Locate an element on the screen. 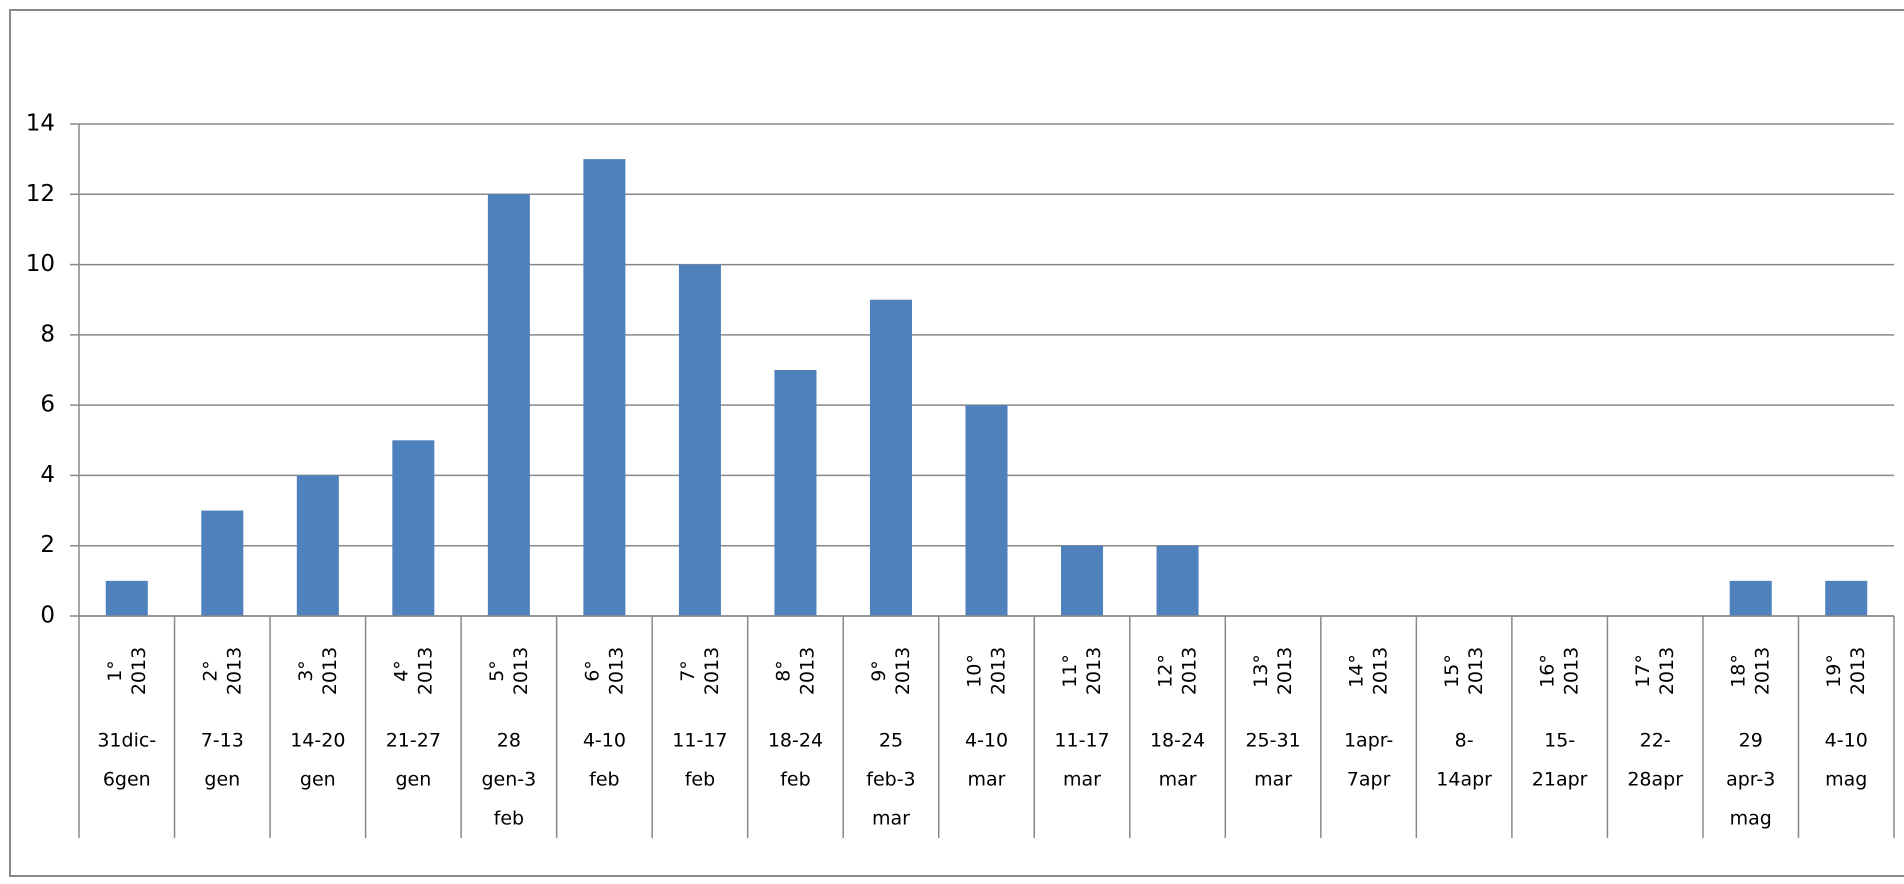  x-tick-label: 9° 2013 is located at coordinates (890, 671).